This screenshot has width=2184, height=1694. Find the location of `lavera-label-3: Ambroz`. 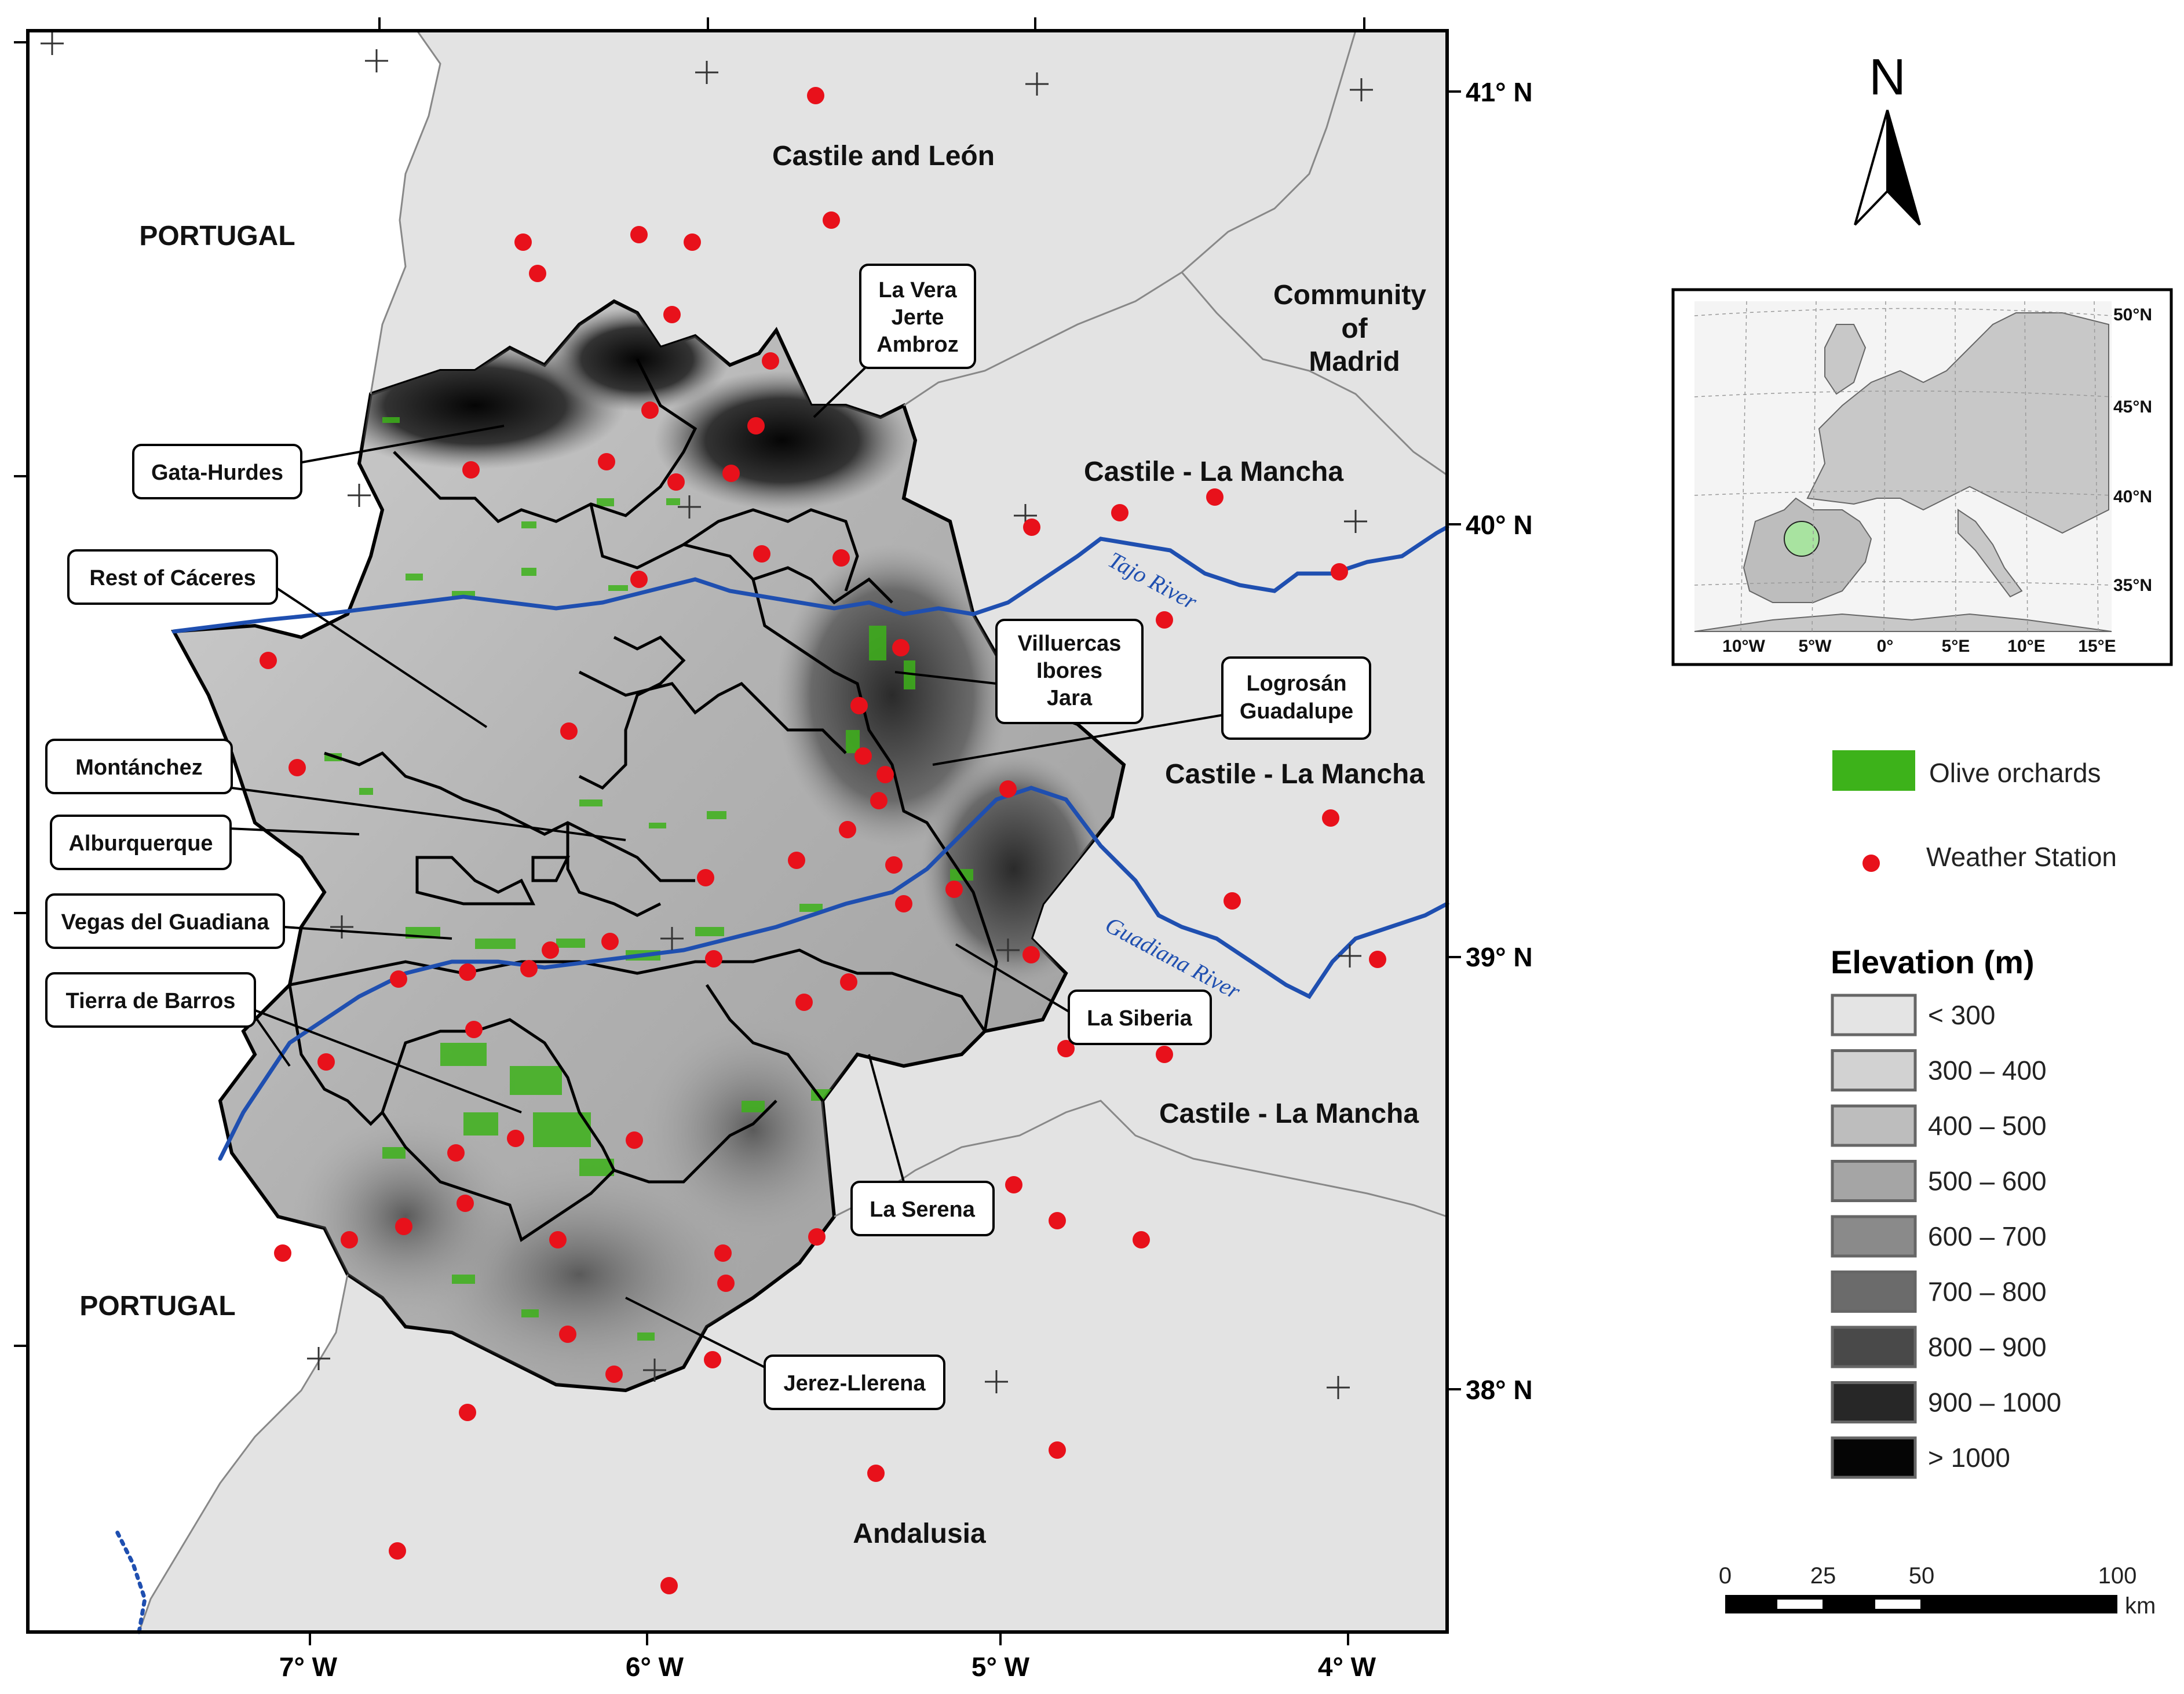

lavera-label-3: Ambroz is located at coordinates (917, 345).